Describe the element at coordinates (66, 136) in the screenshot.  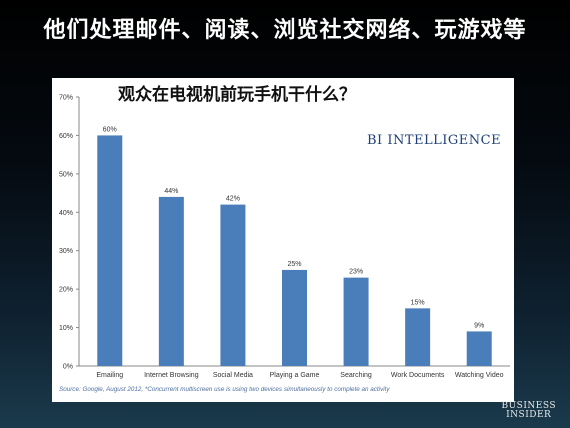
I see `y-tick-label: 60%` at that location.